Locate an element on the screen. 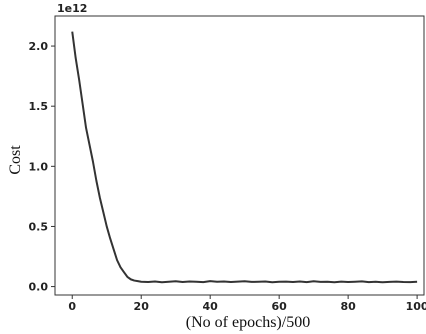  x-tick-label: 0 is located at coordinates (72, 306).